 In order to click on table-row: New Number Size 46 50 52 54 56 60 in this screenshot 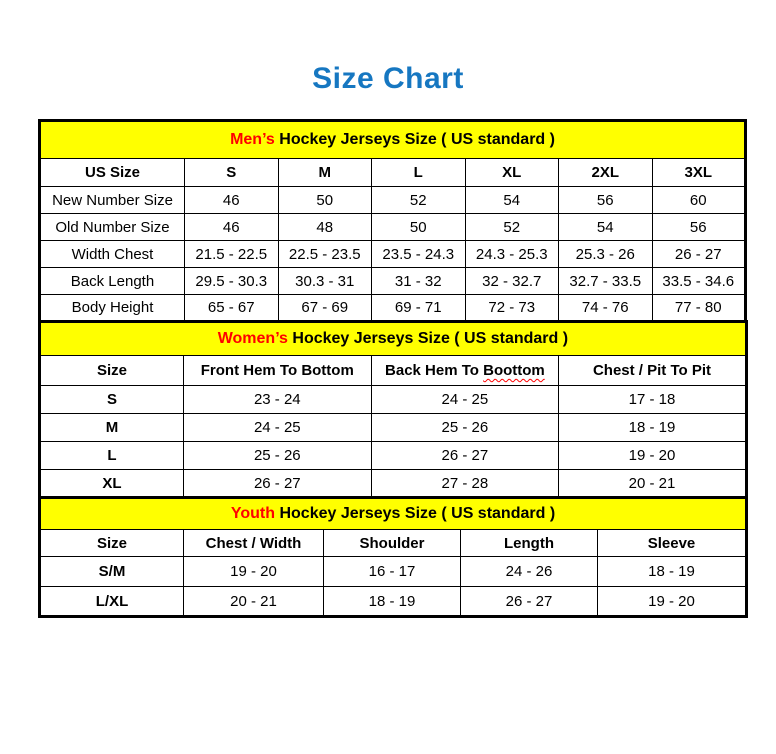, I will do `click(393, 200)`.